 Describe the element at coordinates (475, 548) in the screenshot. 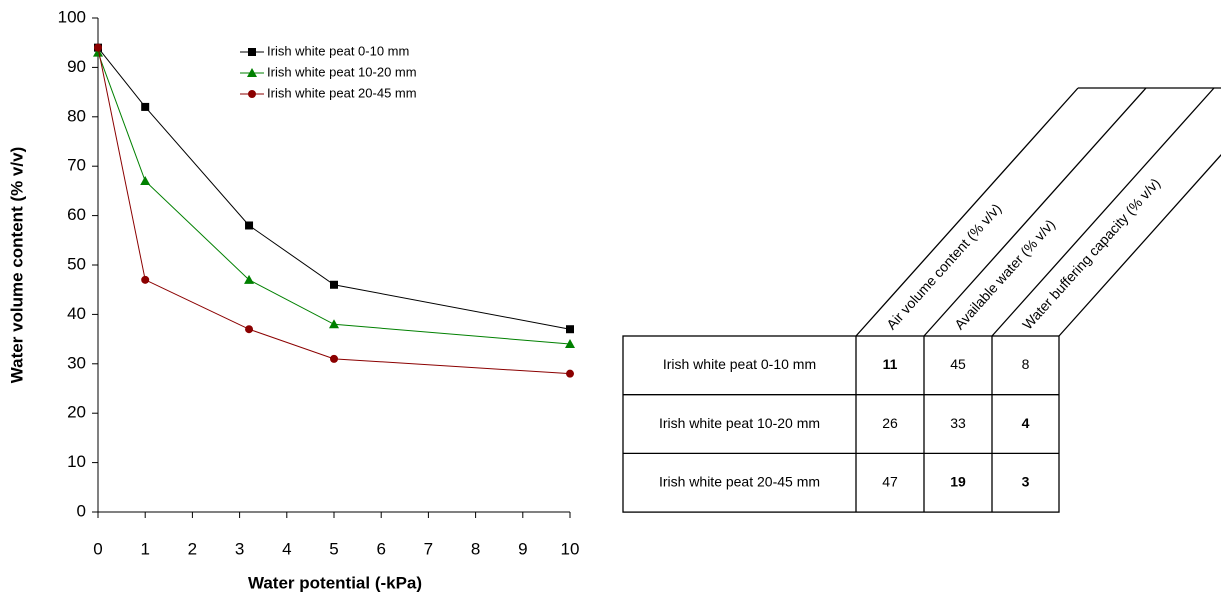

I see `x-tick-label: 8` at that location.